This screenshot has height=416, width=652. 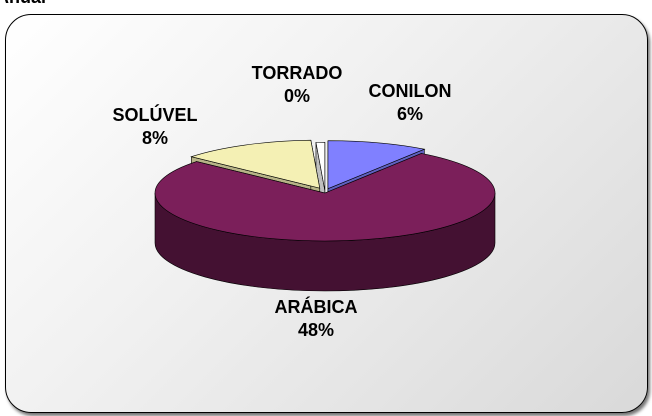 What do you see at coordinates (410, 114) in the screenshot?
I see `slice-percent-conilon: 6%` at bounding box center [410, 114].